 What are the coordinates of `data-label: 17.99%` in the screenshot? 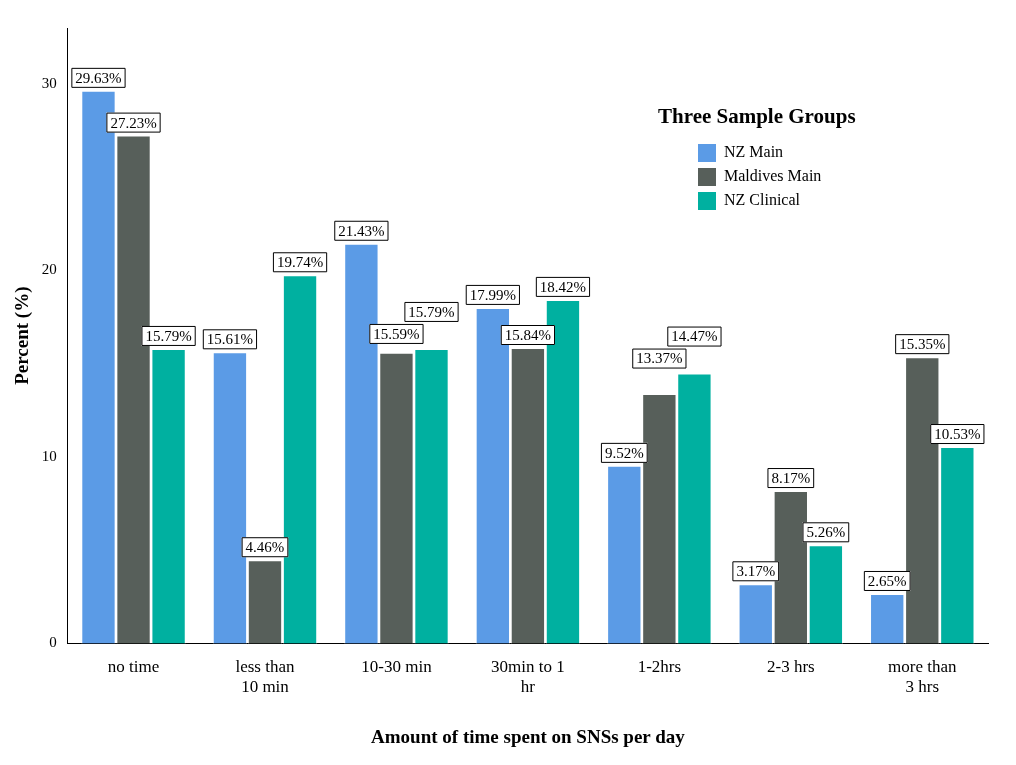 It's located at (492, 294).